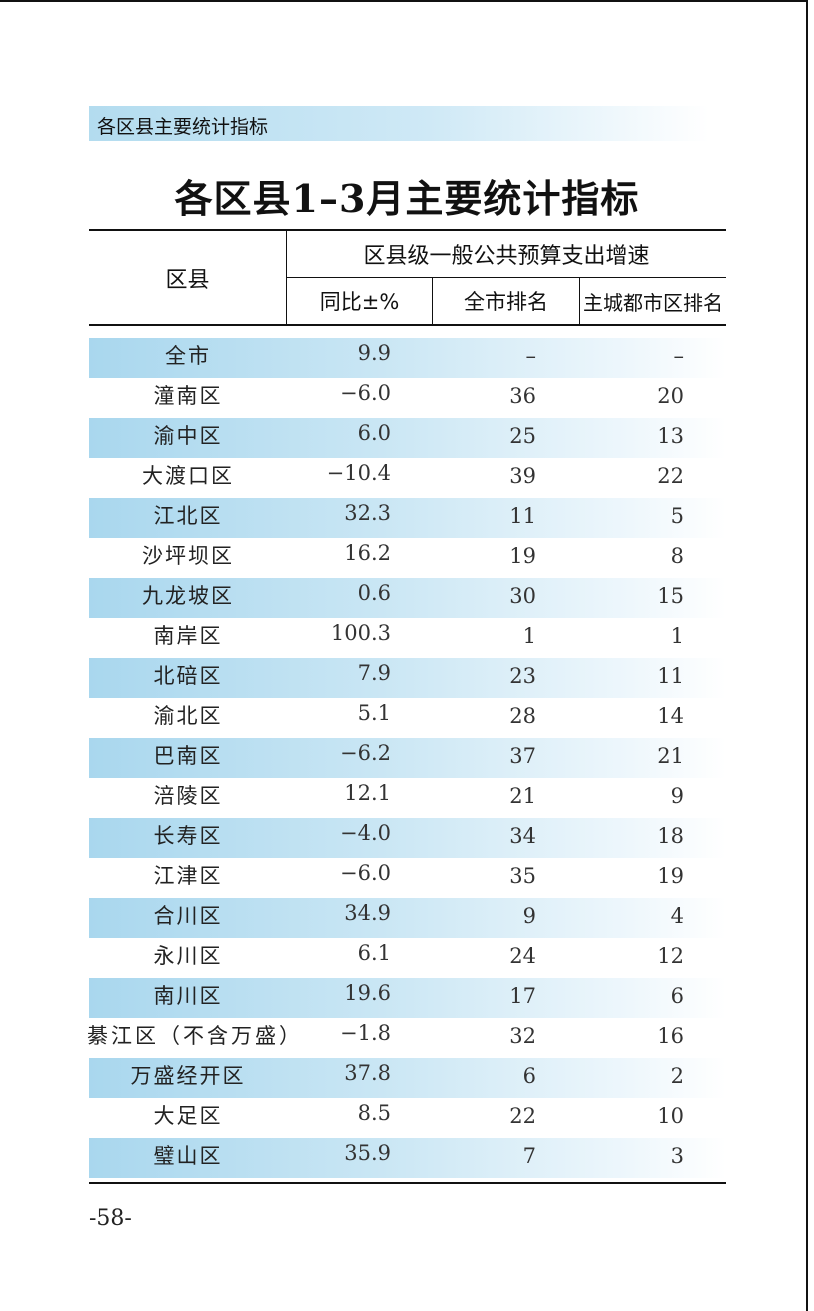  I want to click on main-rank: –, so click(679, 356).